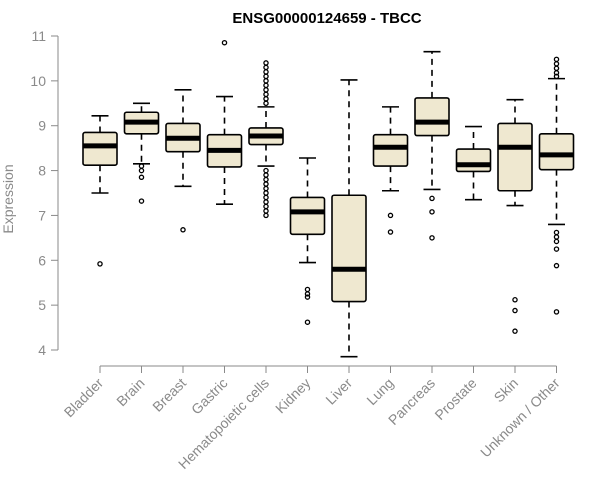 This screenshot has height=500, width=600. I want to click on box-bladder, so click(100, 191).